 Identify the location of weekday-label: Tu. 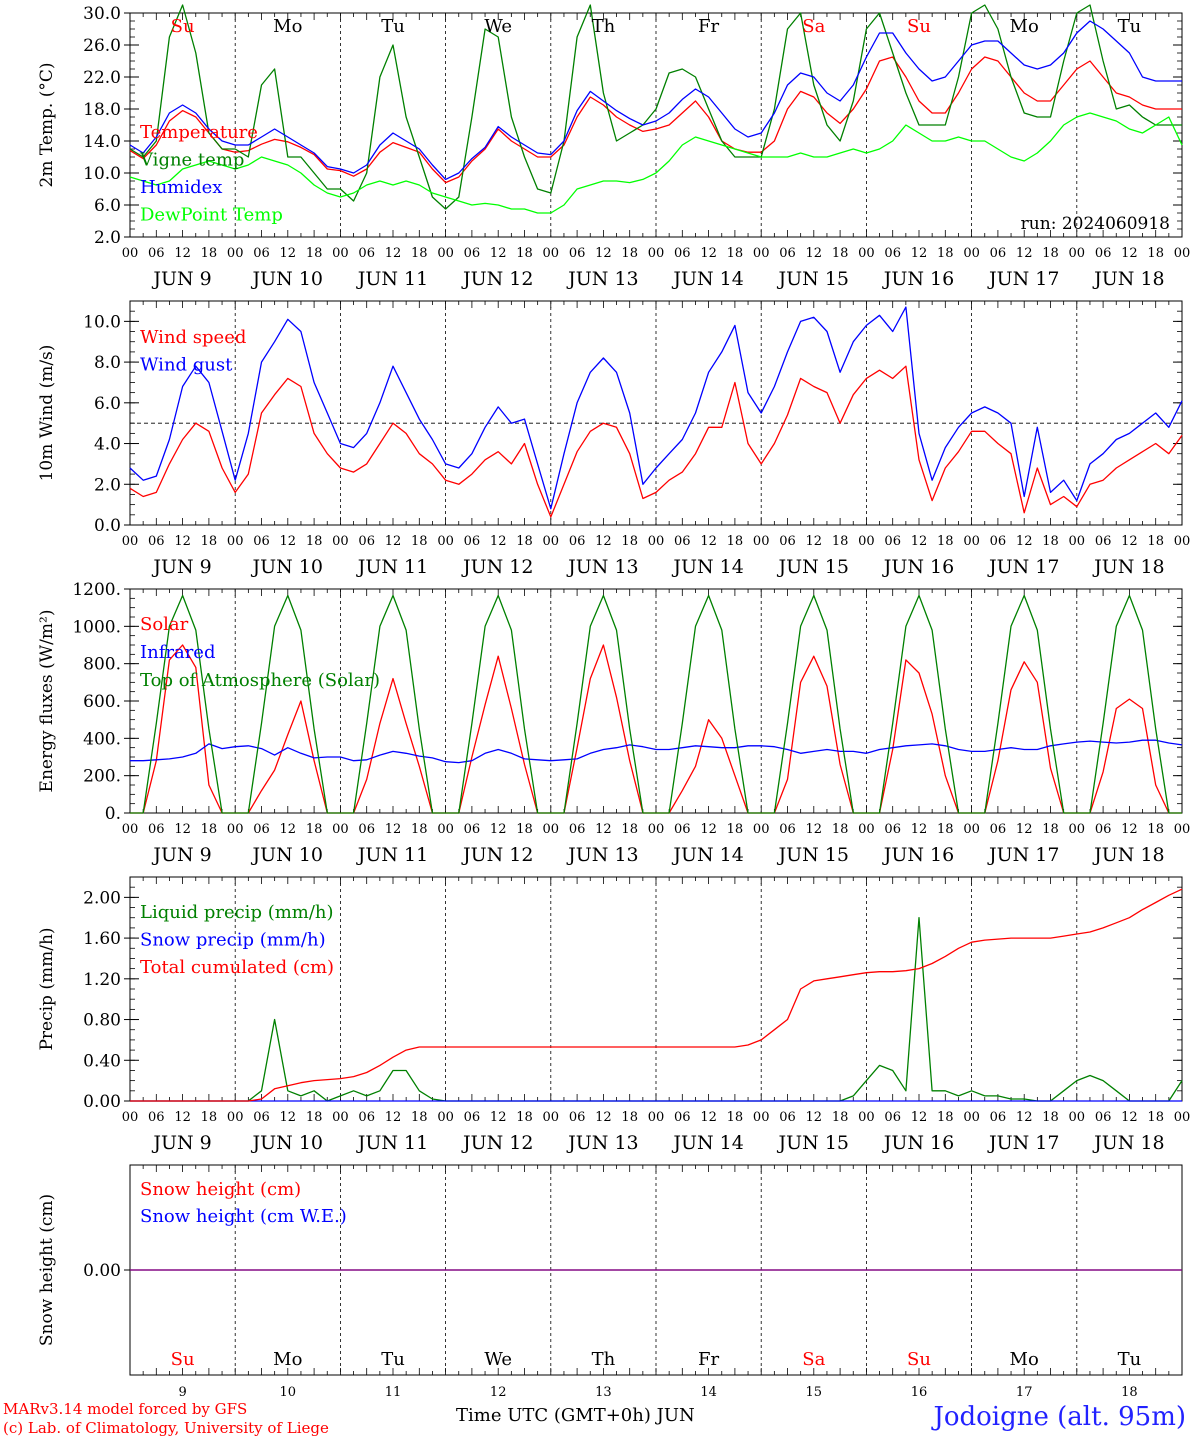
(1130, 1359).